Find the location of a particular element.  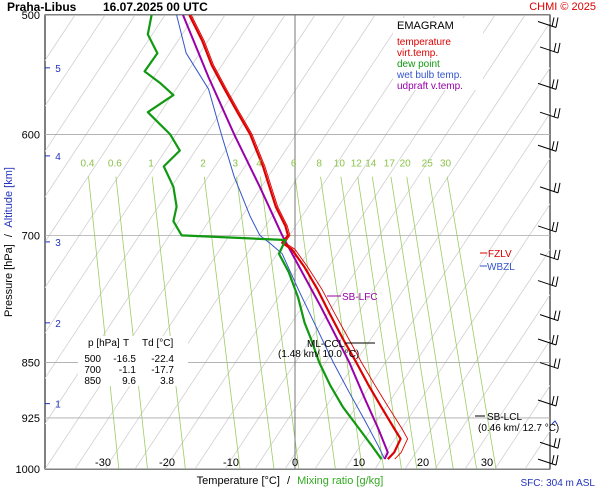

surface-elevation-text: SFC: 304 m ASL is located at coordinates (558, 483).